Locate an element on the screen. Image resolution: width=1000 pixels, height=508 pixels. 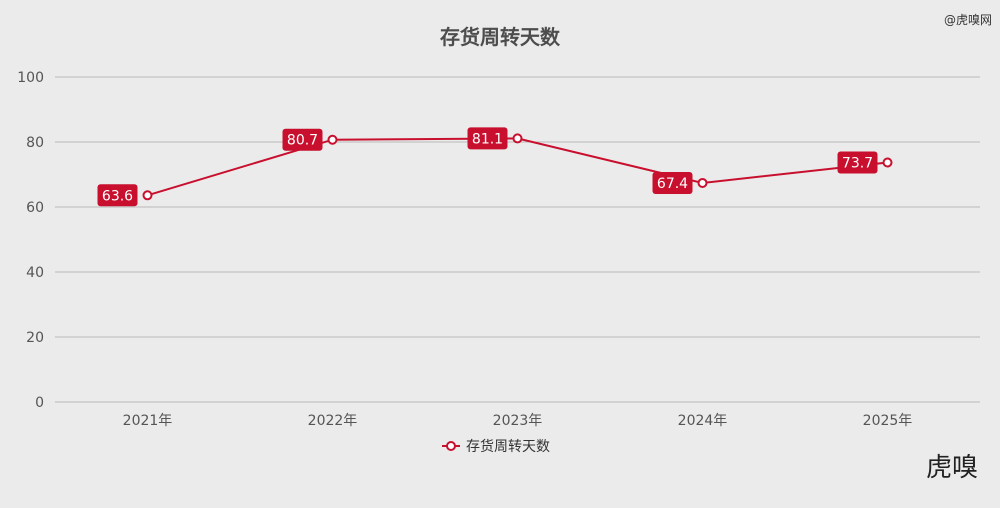
chart-title: 存货周转天数 is located at coordinates (500, 37).